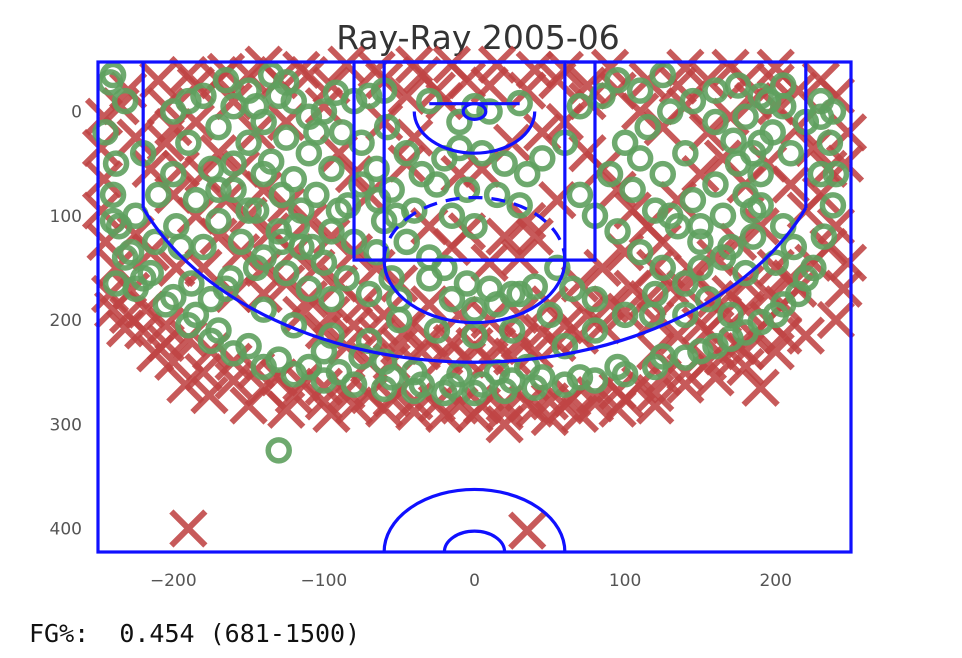 The width and height of the screenshot is (962, 658). What do you see at coordinates (474, 292) in the screenshot?
I see `free-throw-circle-bottom` at bounding box center [474, 292].